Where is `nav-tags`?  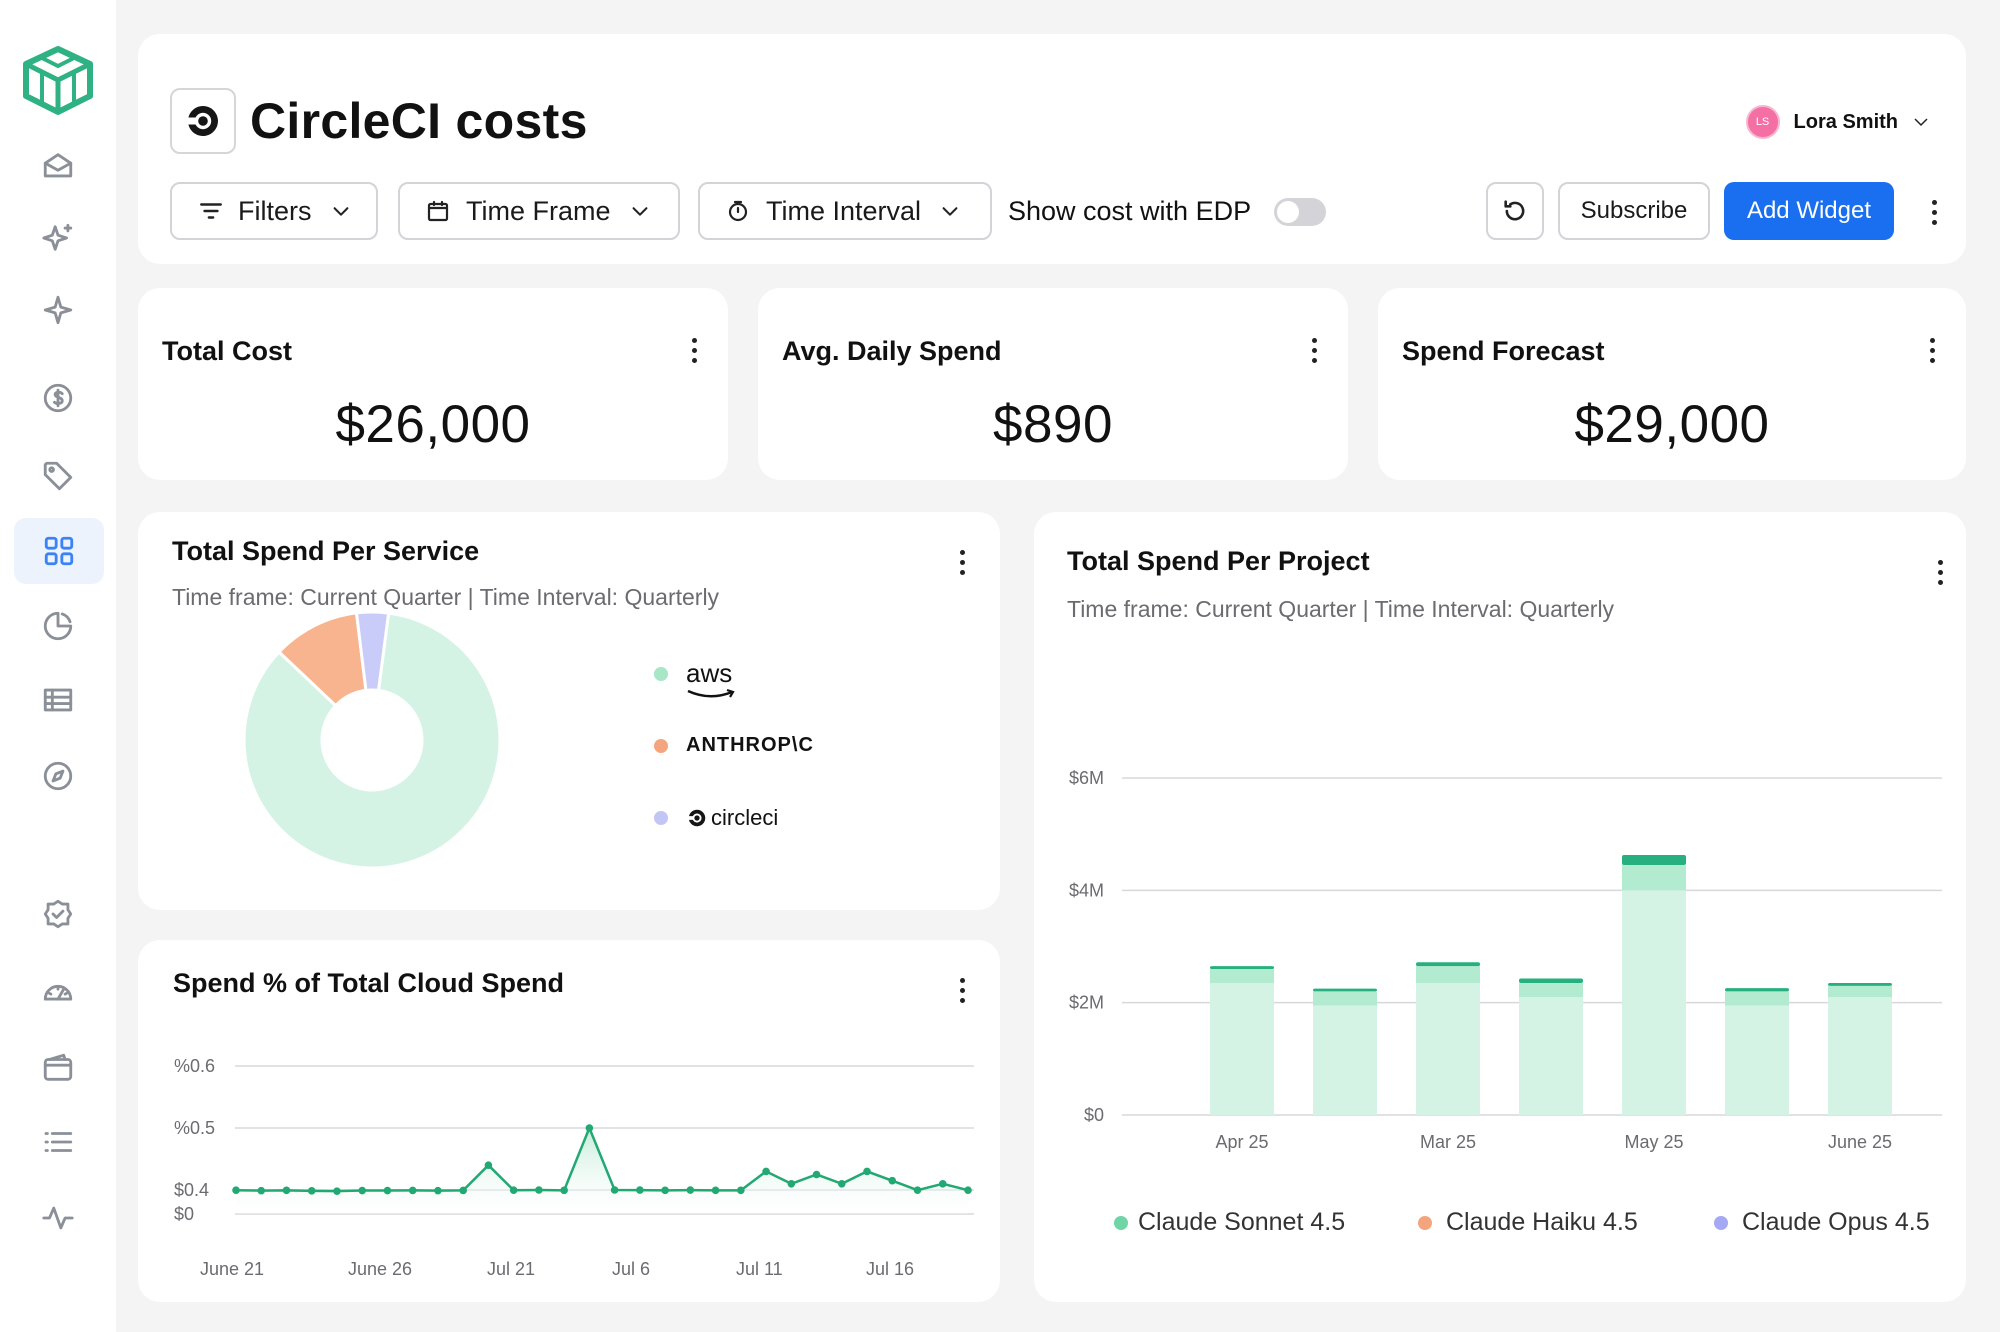 nav-tags is located at coordinates (58, 476).